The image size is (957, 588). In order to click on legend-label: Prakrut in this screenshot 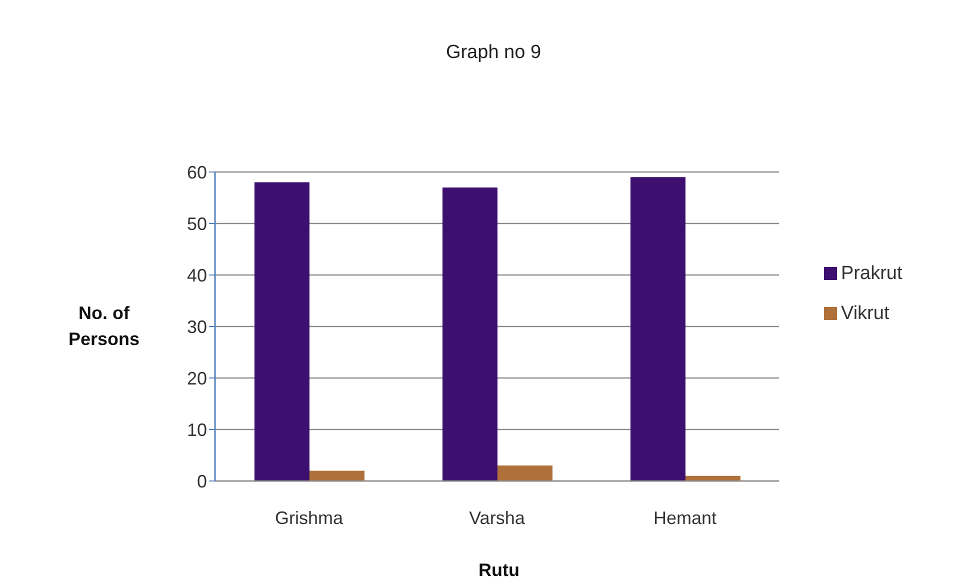, I will do `click(871, 273)`.